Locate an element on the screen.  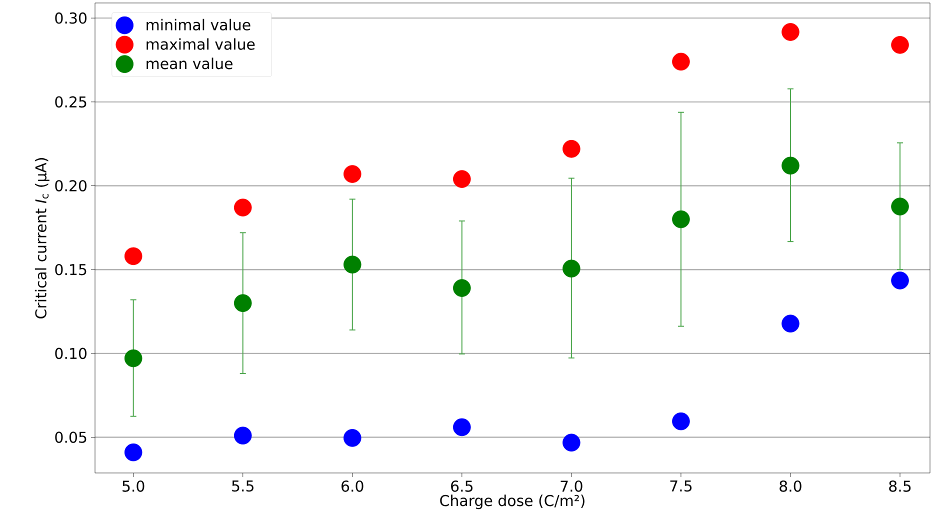
x-tick-label: 6.0 is located at coordinates (353, 486).